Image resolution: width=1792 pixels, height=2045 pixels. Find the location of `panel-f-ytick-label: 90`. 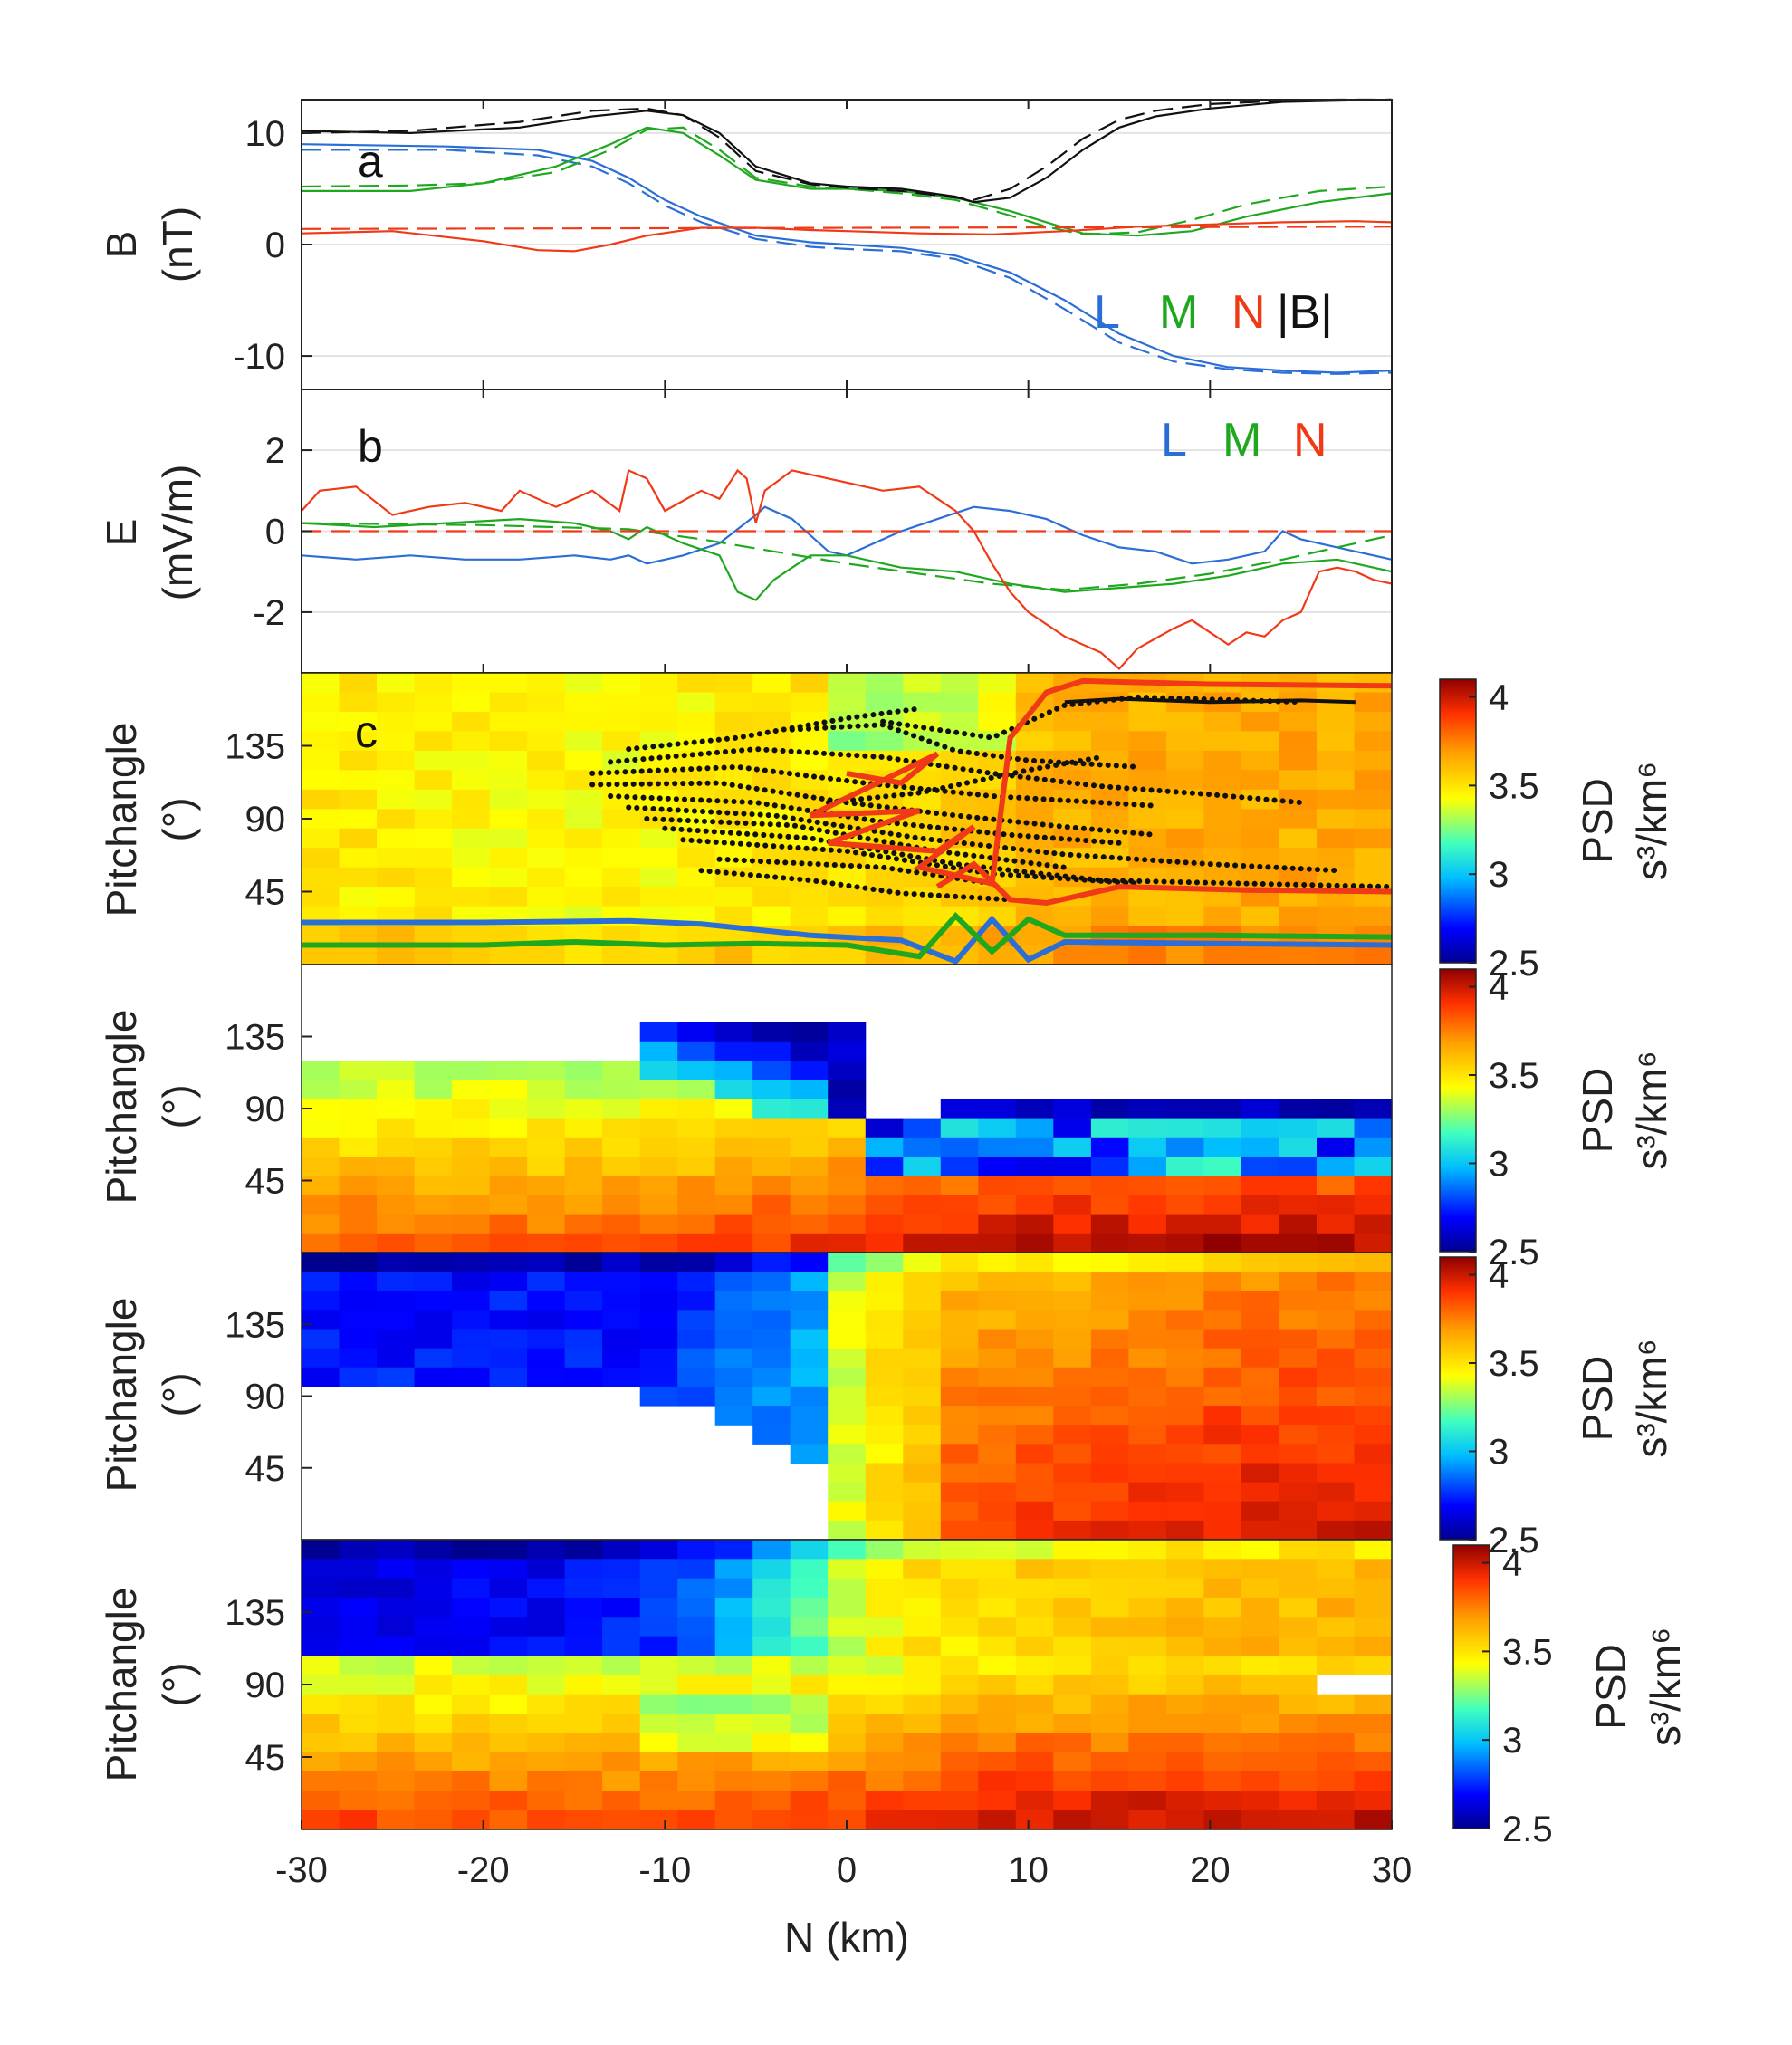

panel-f-ytick-label: 90 is located at coordinates (265, 1685).